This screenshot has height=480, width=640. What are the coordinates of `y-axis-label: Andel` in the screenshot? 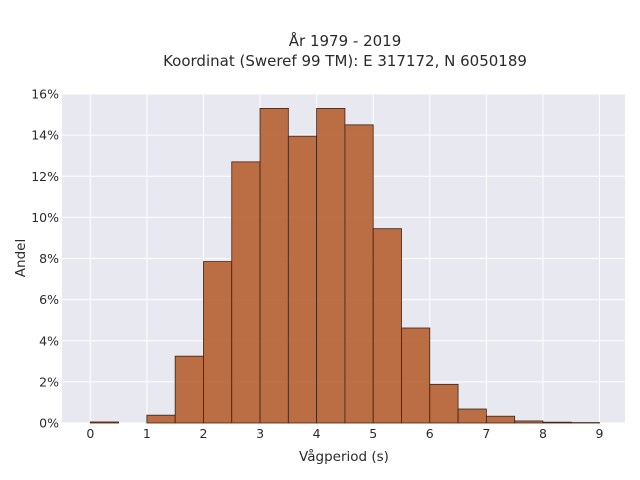 It's located at (21, 258).